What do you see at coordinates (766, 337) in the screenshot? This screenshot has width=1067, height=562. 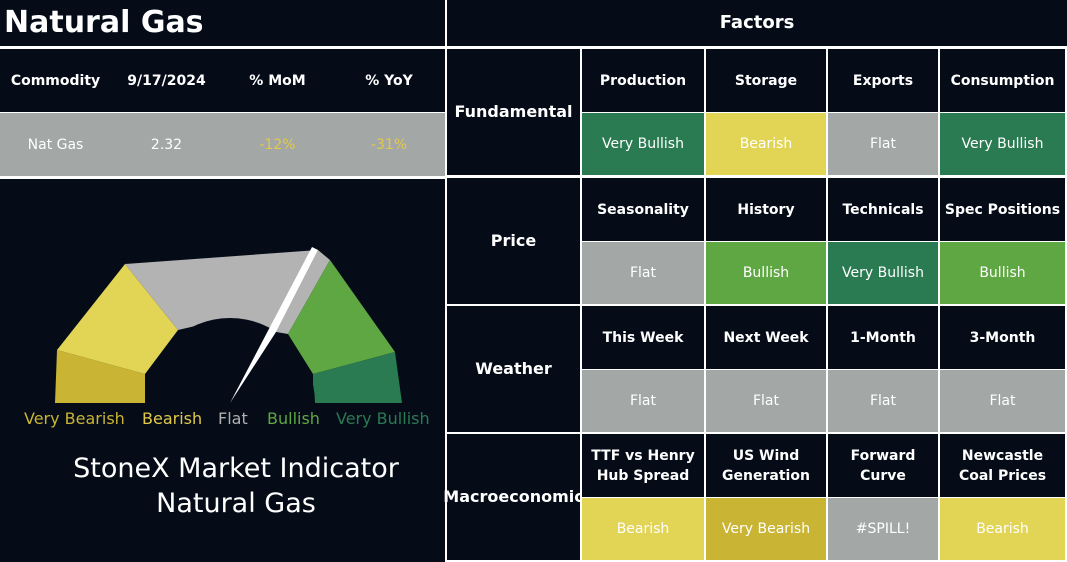 I see `factor-label-next-week: Next Week` at bounding box center [766, 337].